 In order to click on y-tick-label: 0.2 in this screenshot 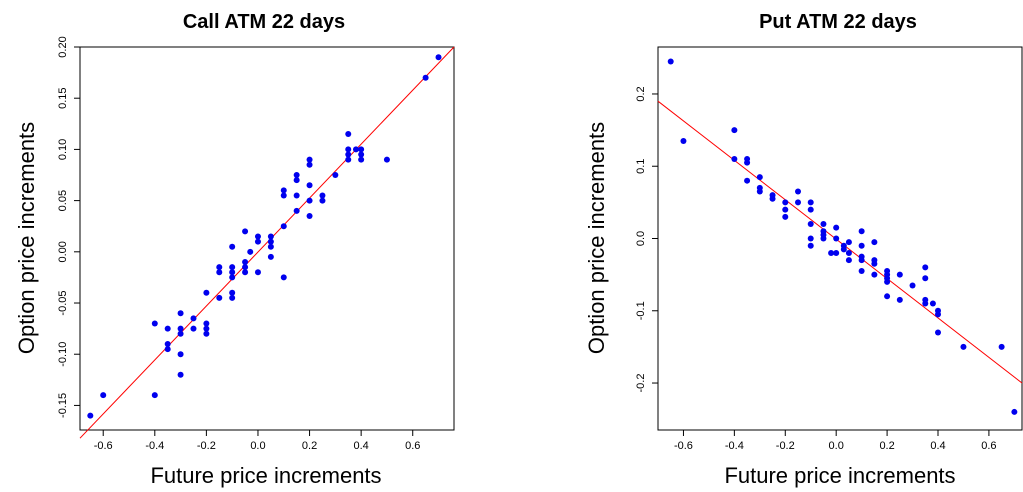, I will do `click(641, 93)`.